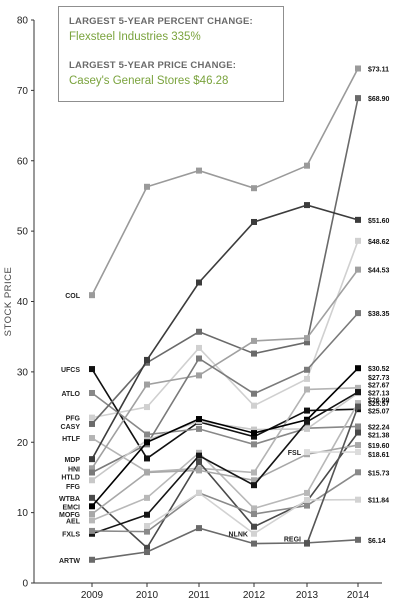 The width and height of the screenshot is (400, 600). I want to click on y-tick-label: 80, so click(23, 21).